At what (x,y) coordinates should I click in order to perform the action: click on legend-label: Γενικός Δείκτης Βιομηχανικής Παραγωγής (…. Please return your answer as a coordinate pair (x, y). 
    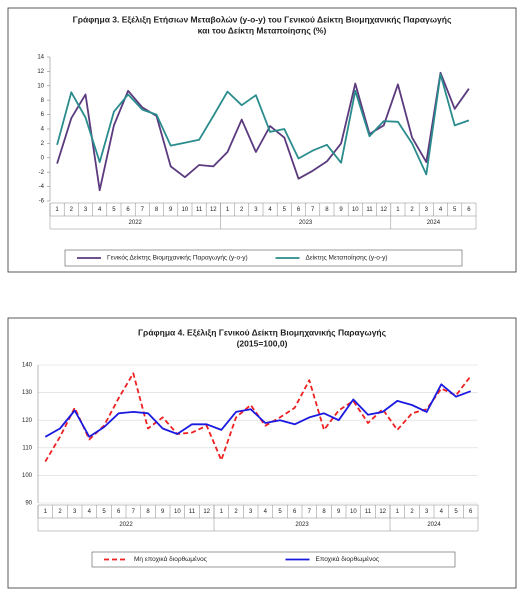
    Looking at the image, I should click on (177, 258).